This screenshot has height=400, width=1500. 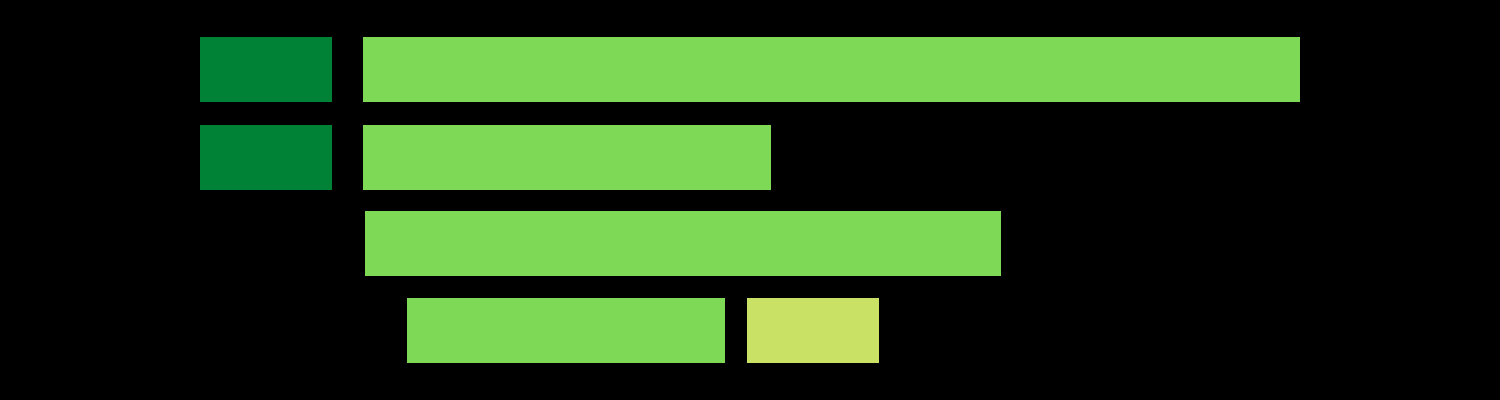 I want to click on row-2-dark-green-block, so click(x=266, y=157).